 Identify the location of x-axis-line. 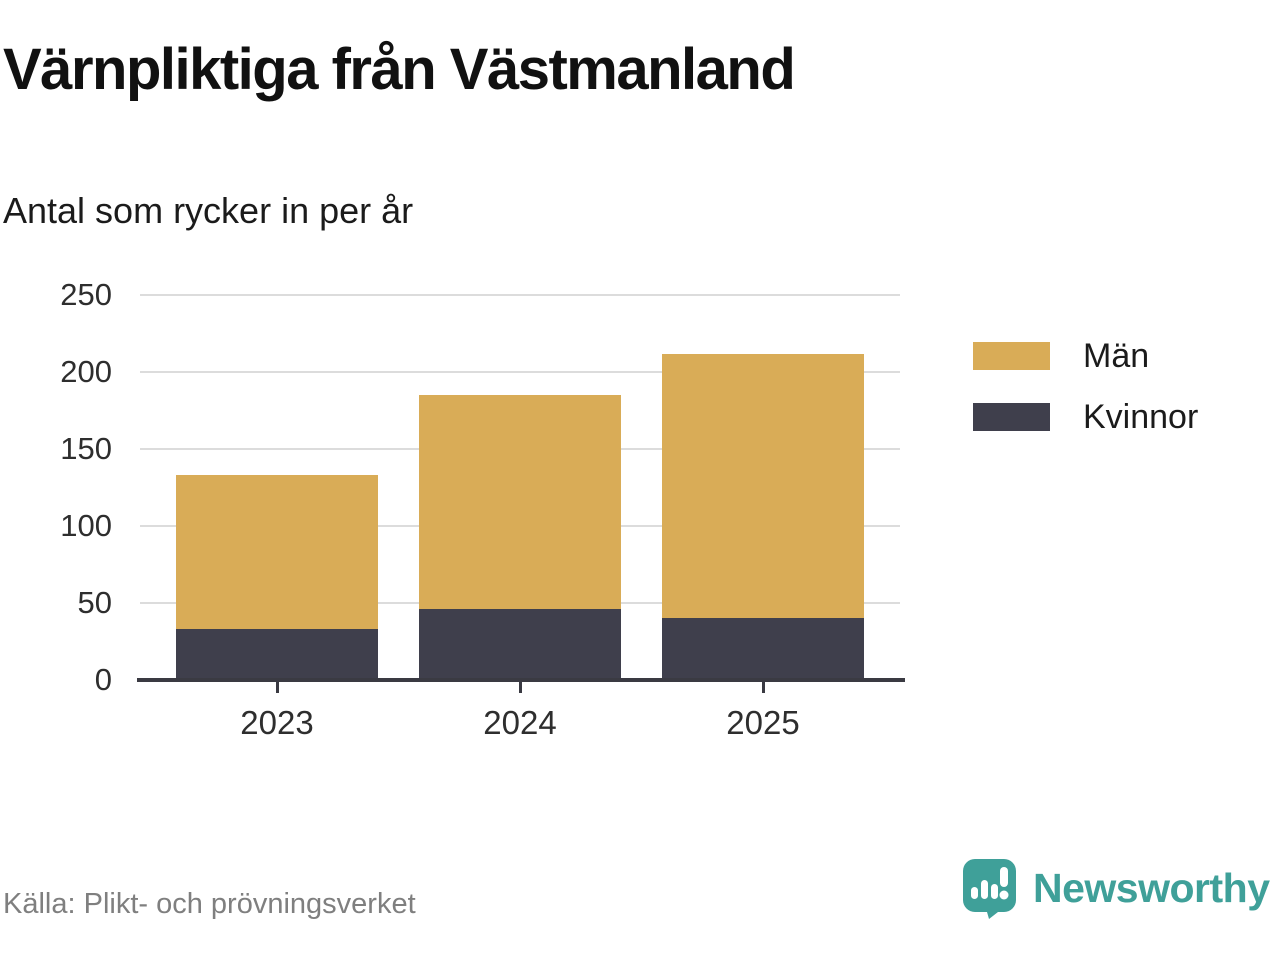
(521, 680).